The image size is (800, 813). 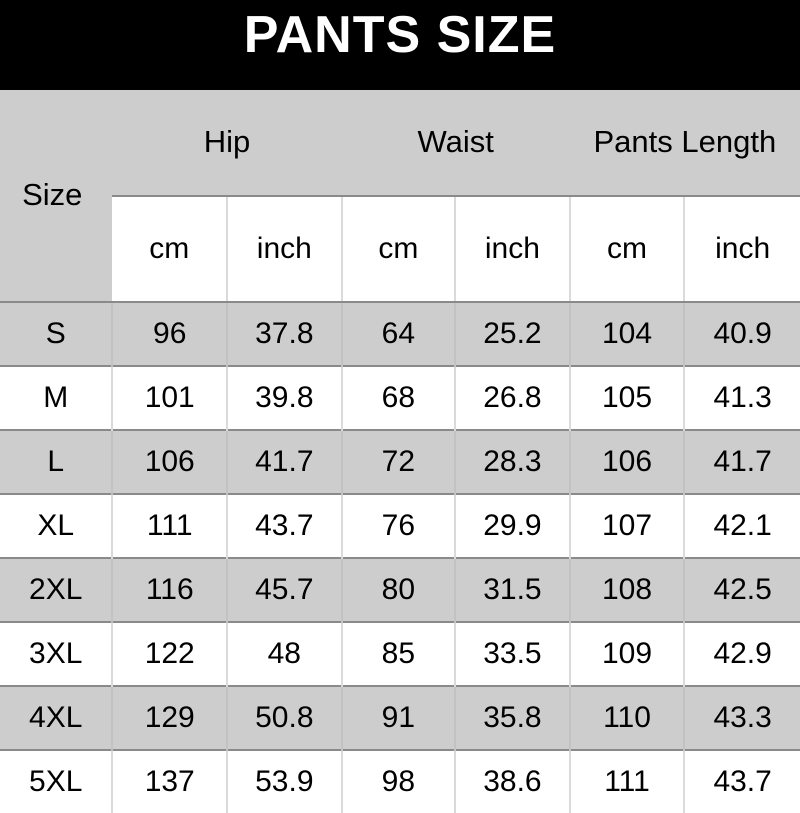 I want to click on cell-waist-inch: 33.5, so click(x=512, y=653).